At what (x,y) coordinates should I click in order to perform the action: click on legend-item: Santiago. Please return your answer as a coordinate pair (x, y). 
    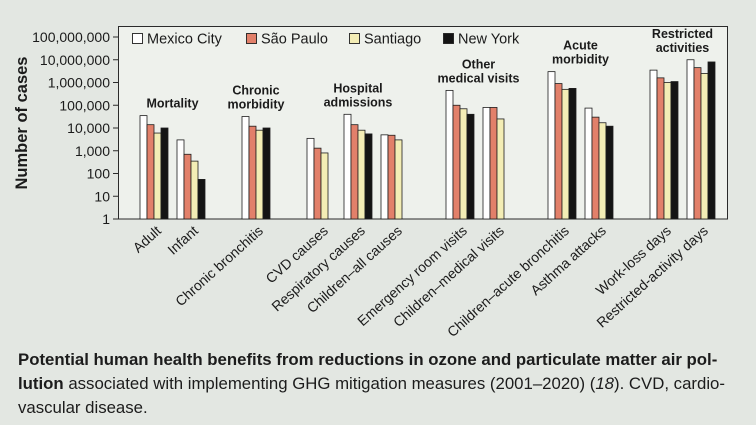
    Looking at the image, I should click on (385, 40).